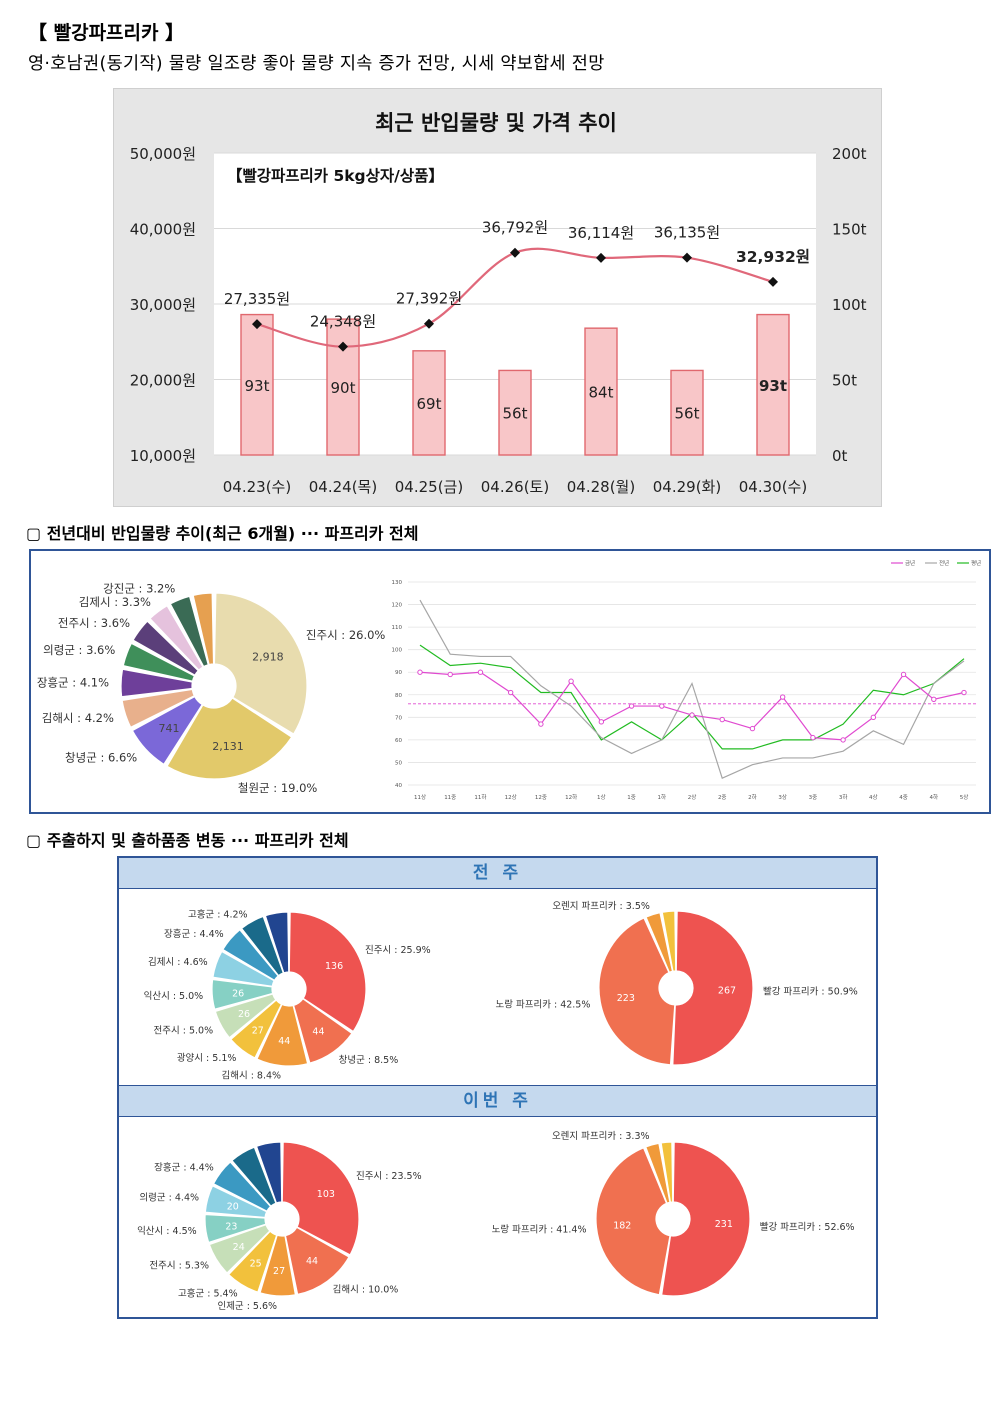 The image size is (992, 1403). I want to click on yoy-x-tick: 1상, so click(601, 797).